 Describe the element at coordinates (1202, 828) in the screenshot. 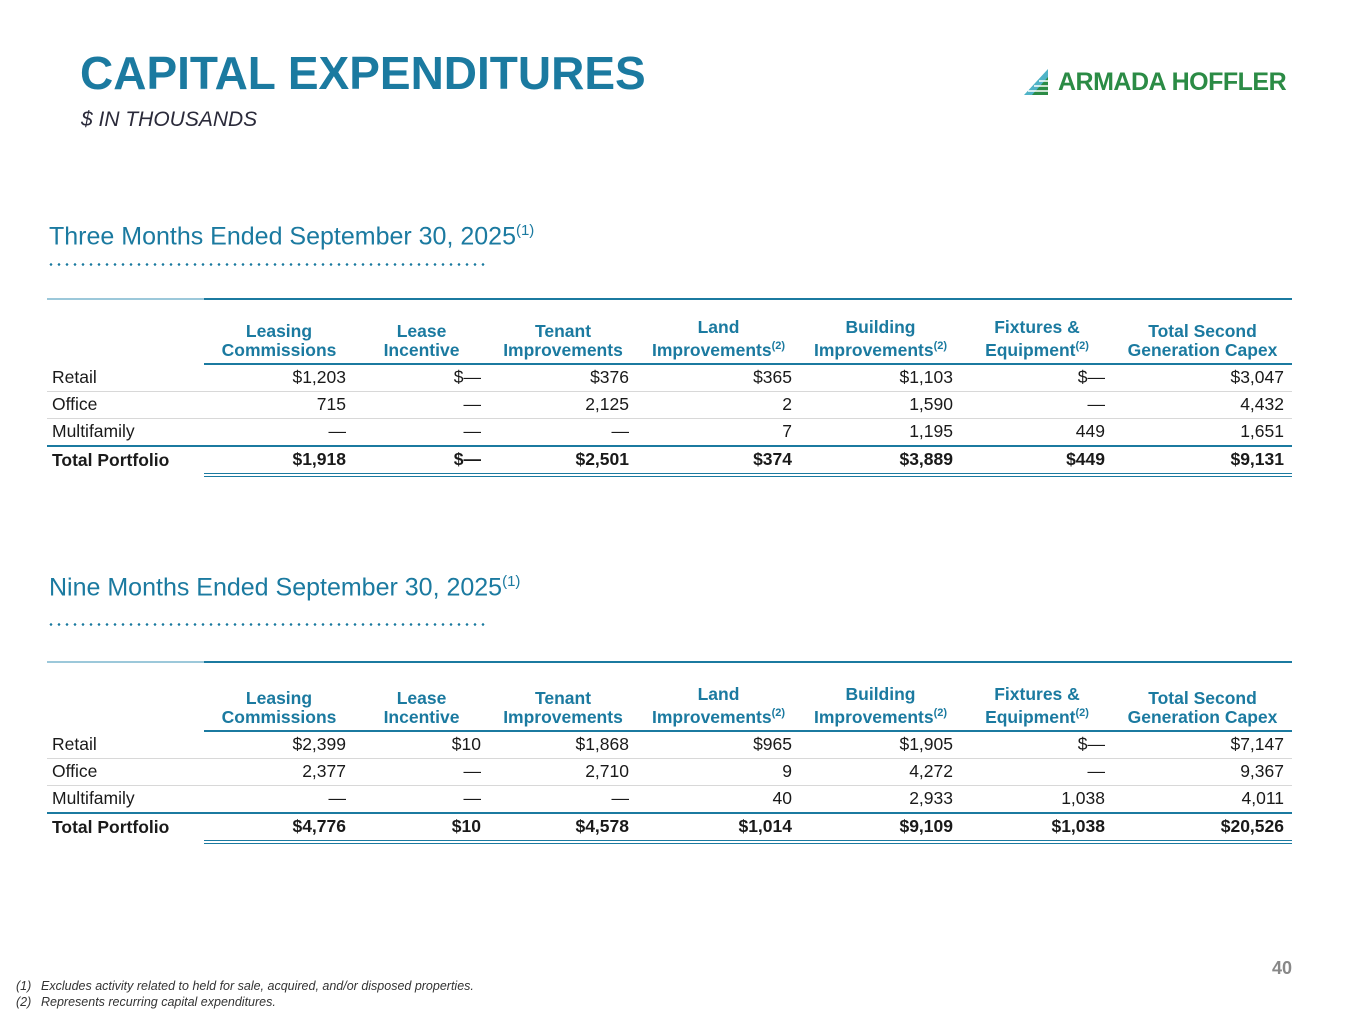

I see `table-cell: $20,526` at that location.